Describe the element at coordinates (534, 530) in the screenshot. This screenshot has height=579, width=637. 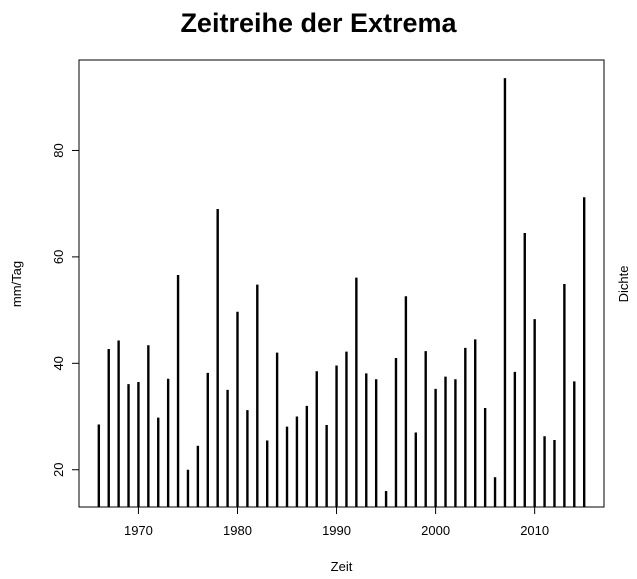
I see `x-tick-label-2010: 2010` at that location.